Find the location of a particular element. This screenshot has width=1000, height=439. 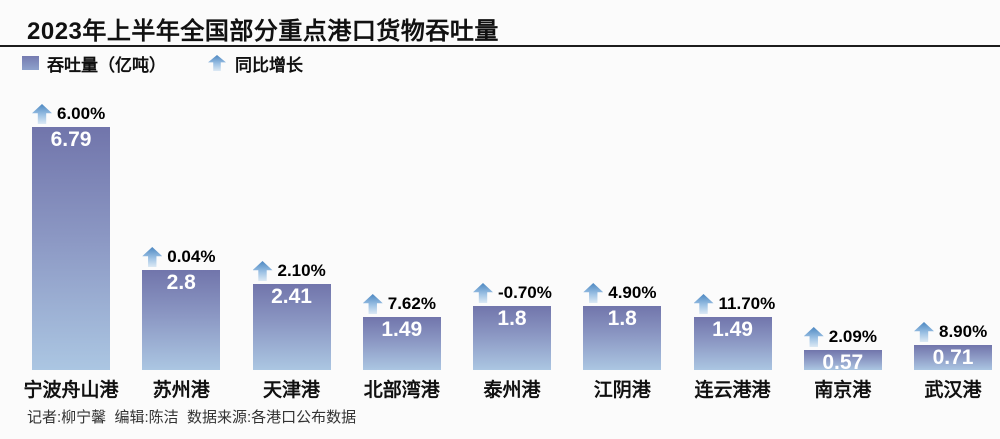

port-label-cell: 武汉港 is located at coordinates (953, 388).